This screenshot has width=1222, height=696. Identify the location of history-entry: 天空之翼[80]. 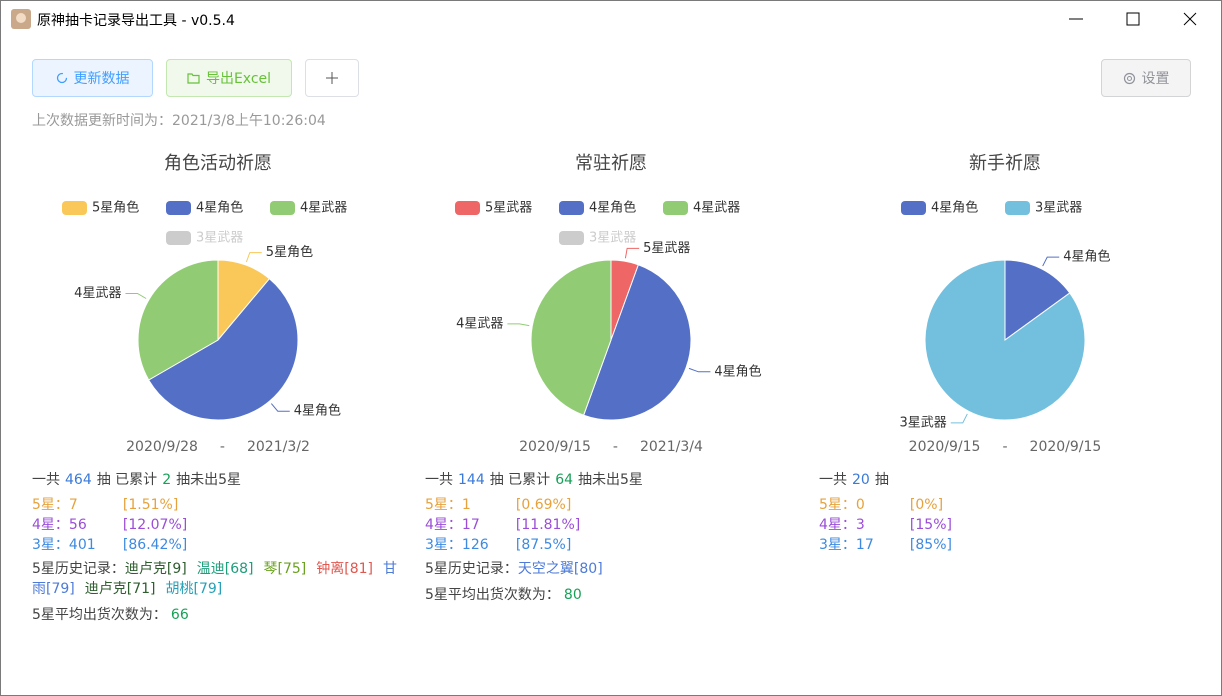
(560, 569).